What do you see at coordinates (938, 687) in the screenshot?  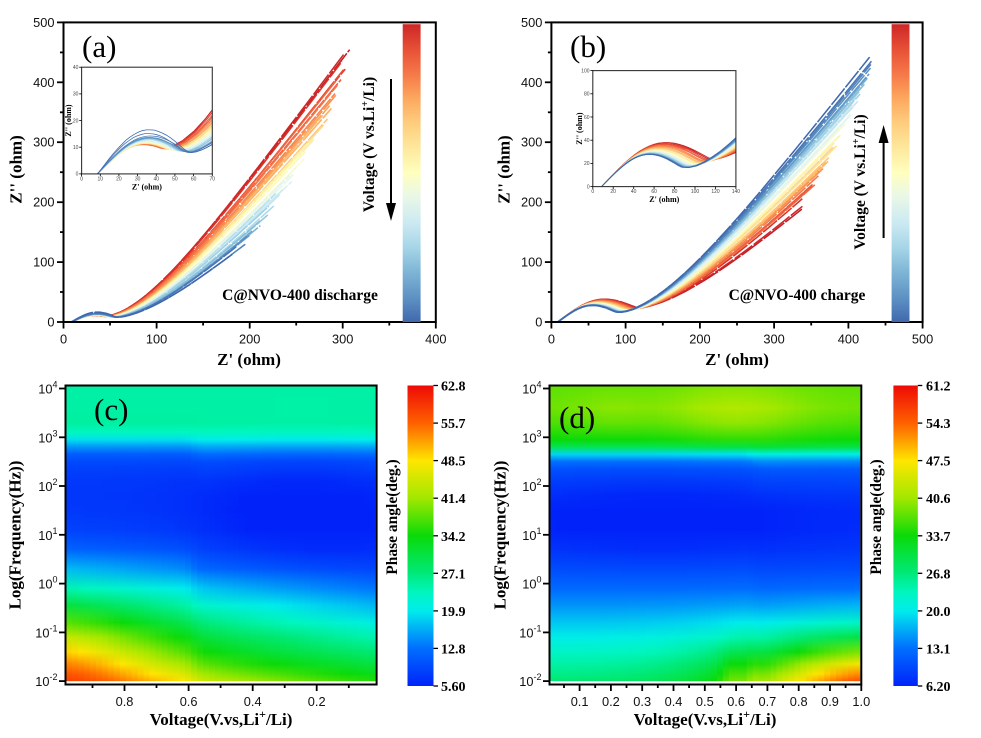 I see `svg-text: 6.20` at bounding box center [938, 687].